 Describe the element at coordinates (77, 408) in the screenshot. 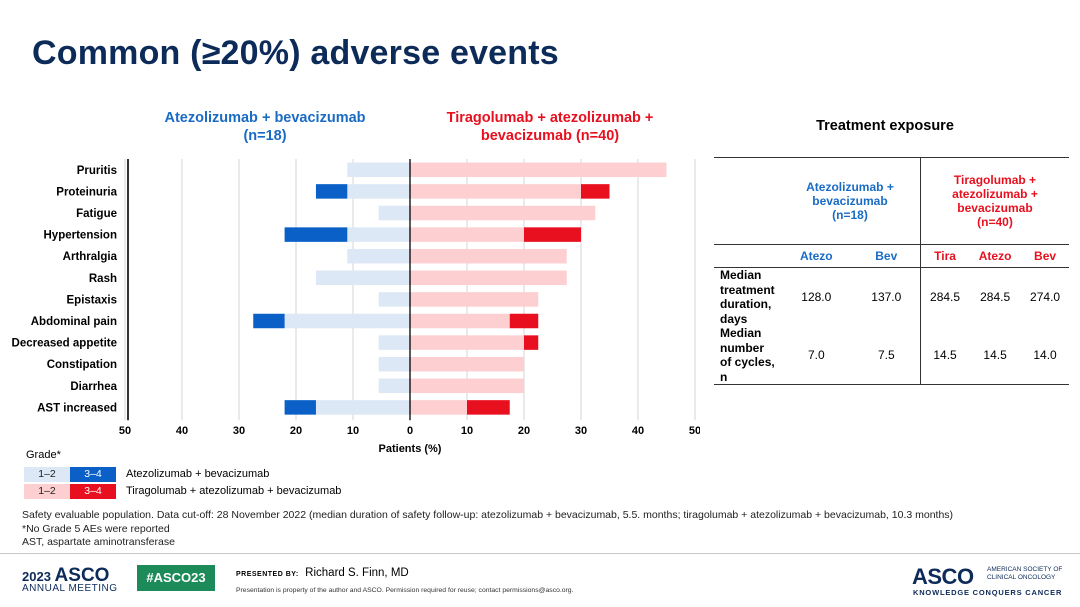

I see `category-label: AST increased` at that location.